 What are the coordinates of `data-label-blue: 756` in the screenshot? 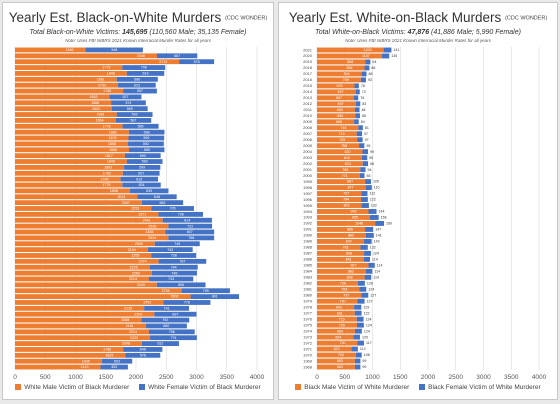 It's located at (172, 332).